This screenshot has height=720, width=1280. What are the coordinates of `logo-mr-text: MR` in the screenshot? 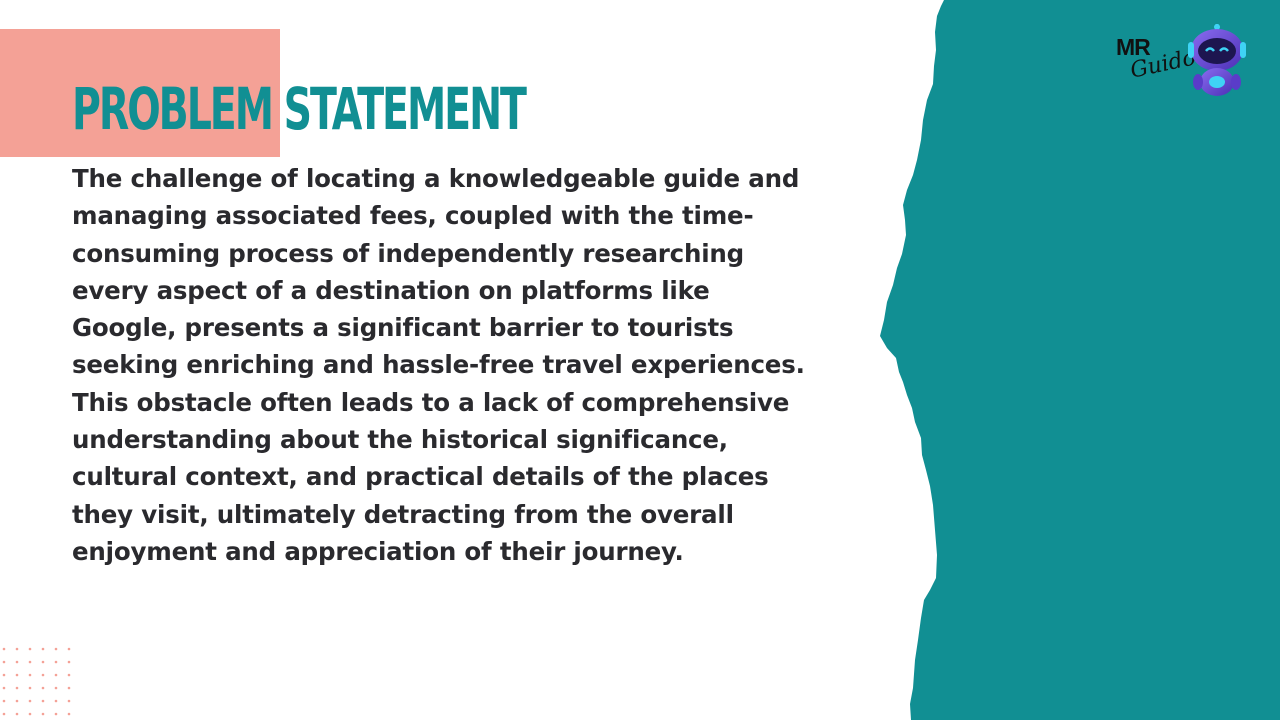 It's located at (1133, 47).